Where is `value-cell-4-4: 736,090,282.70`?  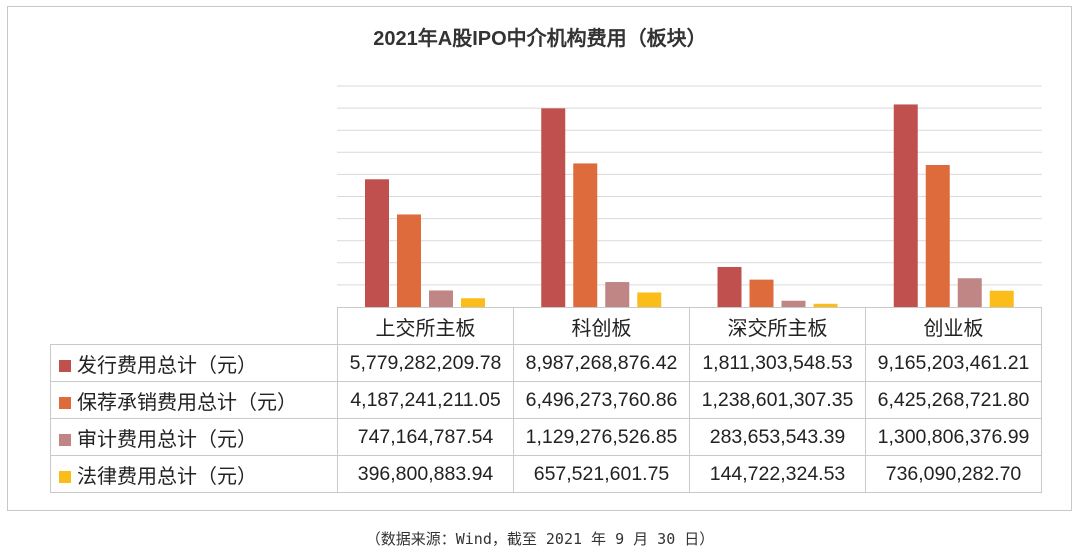
value-cell-4-4: 736,090,282.70 is located at coordinates (953, 474).